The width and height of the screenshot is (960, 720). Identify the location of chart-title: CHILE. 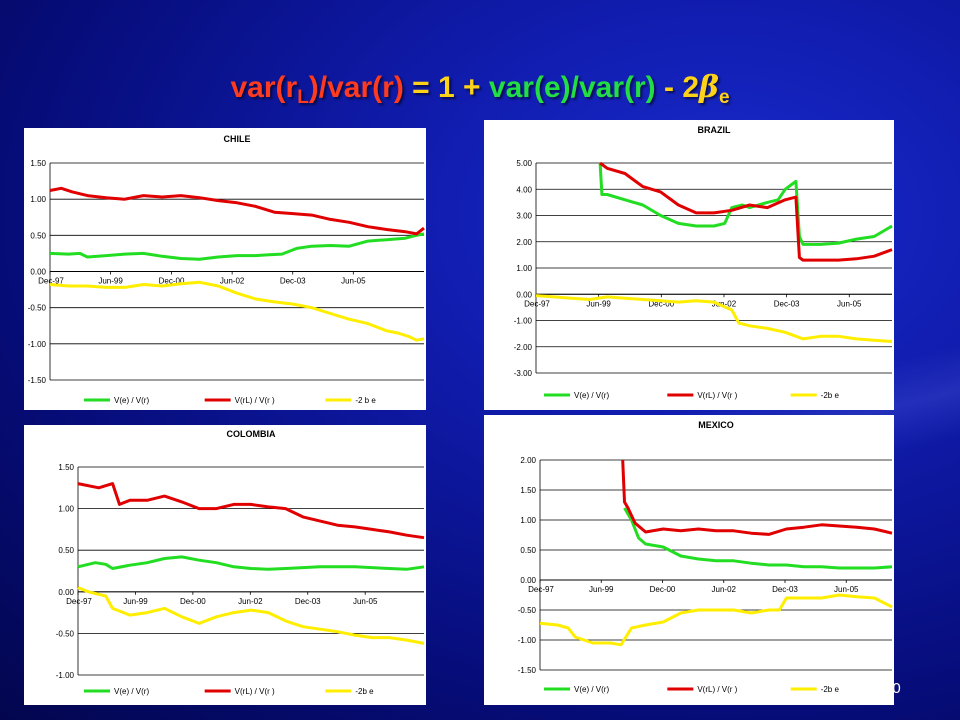
(237, 139).